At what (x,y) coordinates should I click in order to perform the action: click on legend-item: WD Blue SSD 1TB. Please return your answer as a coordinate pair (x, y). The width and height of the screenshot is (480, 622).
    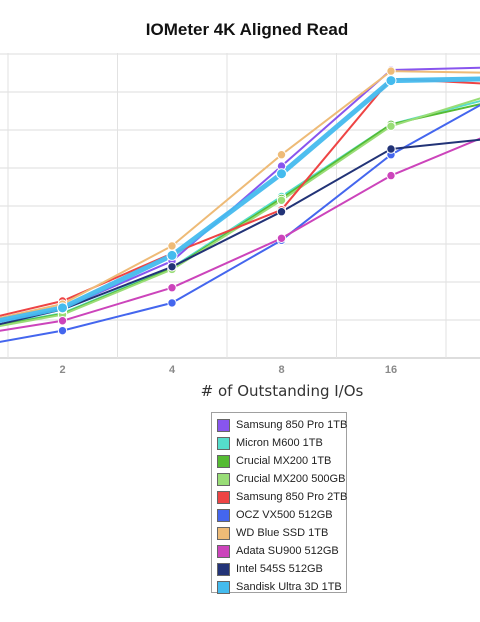
    Looking at the image, I should click on (279, 533).